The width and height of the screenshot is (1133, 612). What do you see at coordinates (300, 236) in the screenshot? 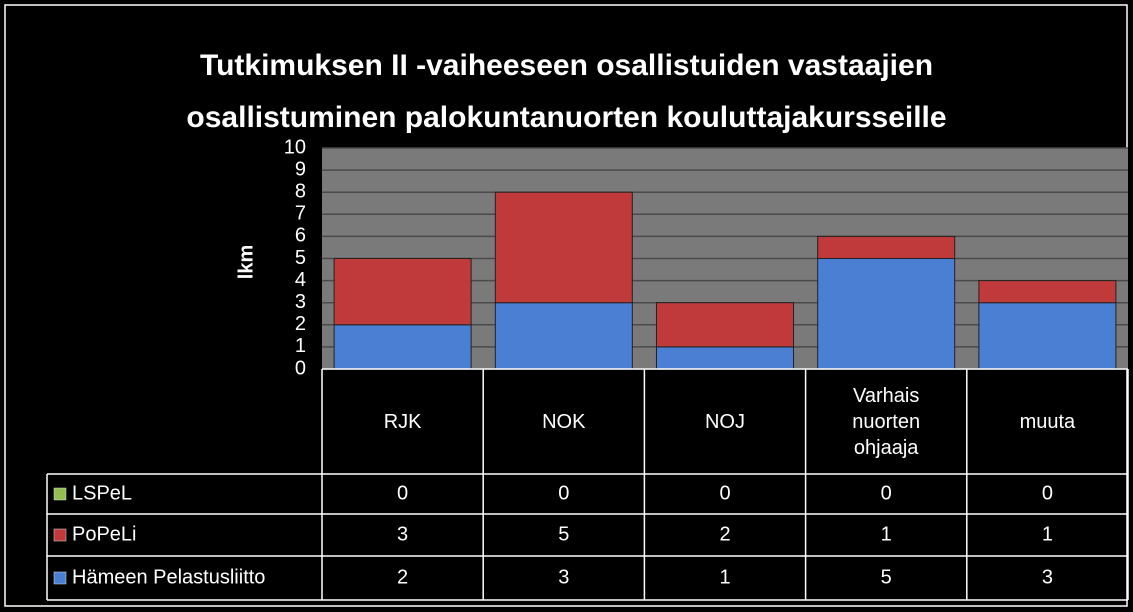
I see `y-tick-label: 6` at bounding box center [300, 236].